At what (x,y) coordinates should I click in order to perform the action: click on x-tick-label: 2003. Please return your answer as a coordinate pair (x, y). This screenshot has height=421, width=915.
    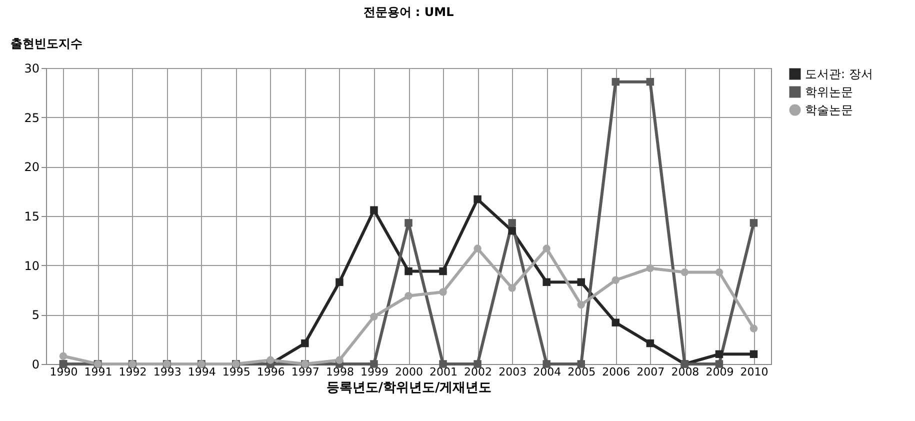
    Looking at the image, I should click on (512, 372).